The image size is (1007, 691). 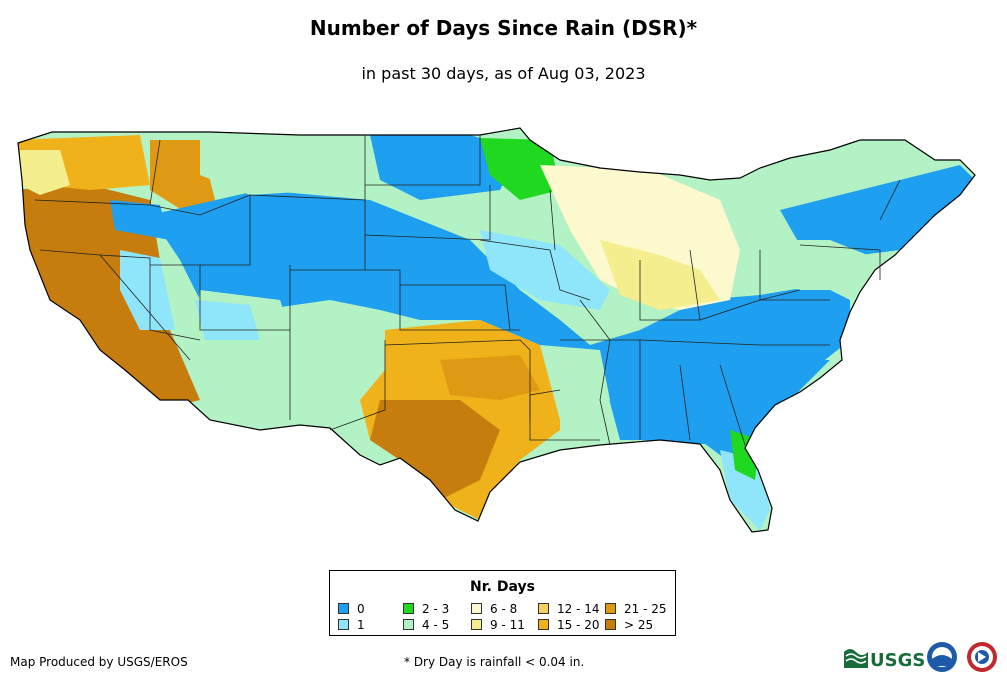 I want to click on noaa-logo-icon, so click(x=942, y=657).